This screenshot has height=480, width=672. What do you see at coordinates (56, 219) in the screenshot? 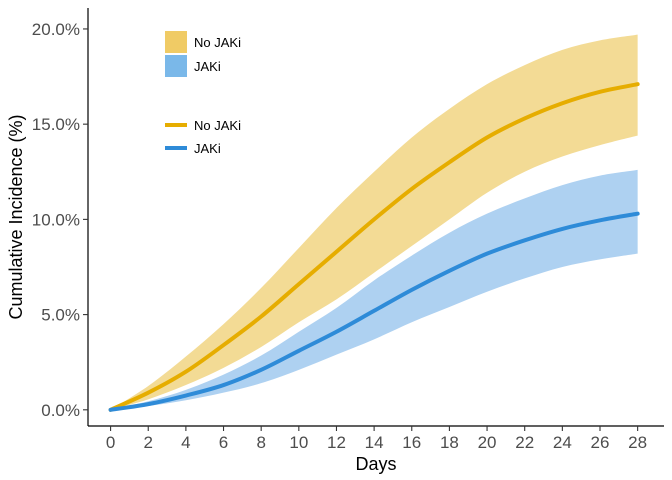
I see `y-tick-label: 10.0%` at bounding box center [56, 219].